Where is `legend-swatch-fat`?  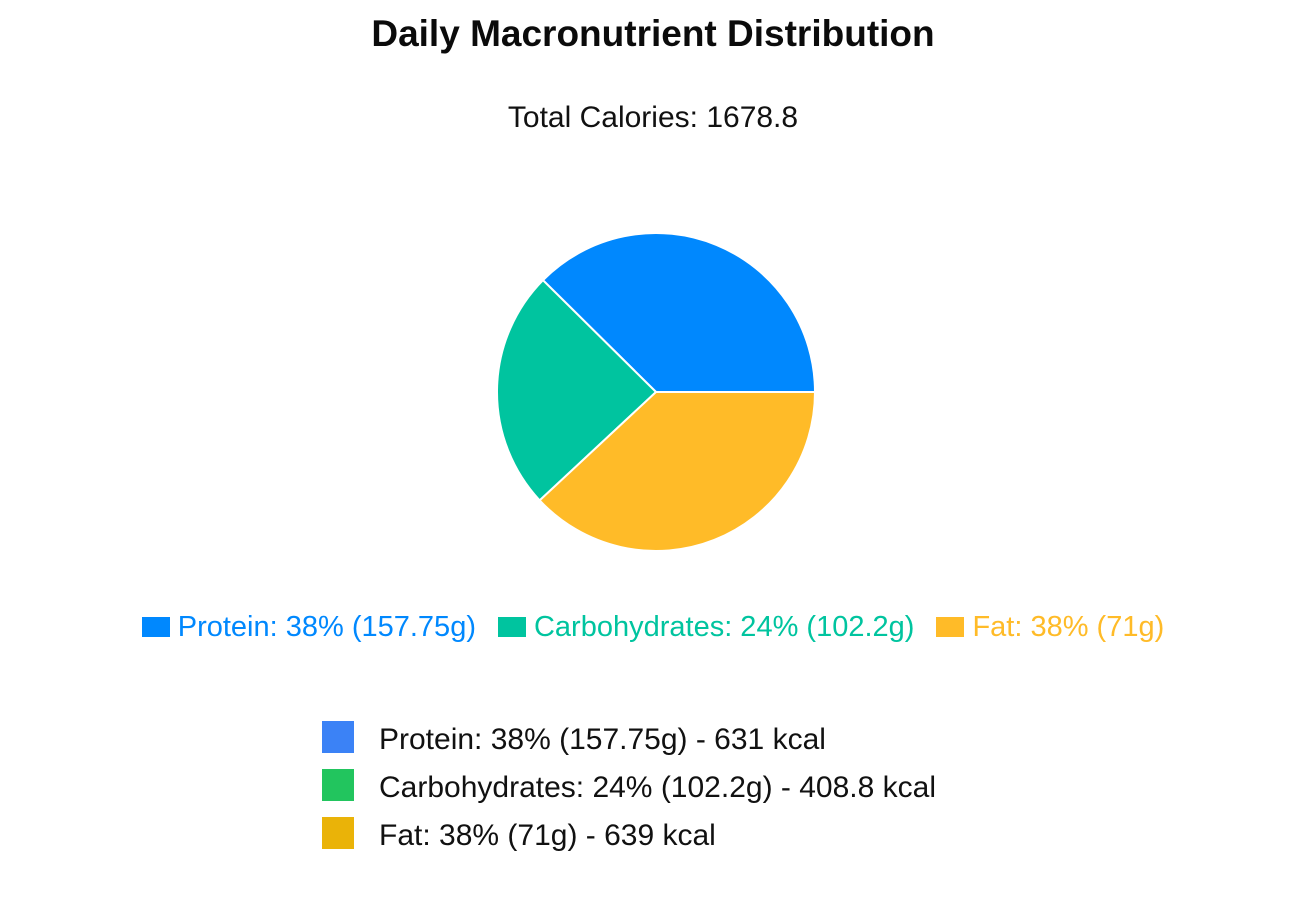 legend-swatch-fat is located at coordinates (950, 627).